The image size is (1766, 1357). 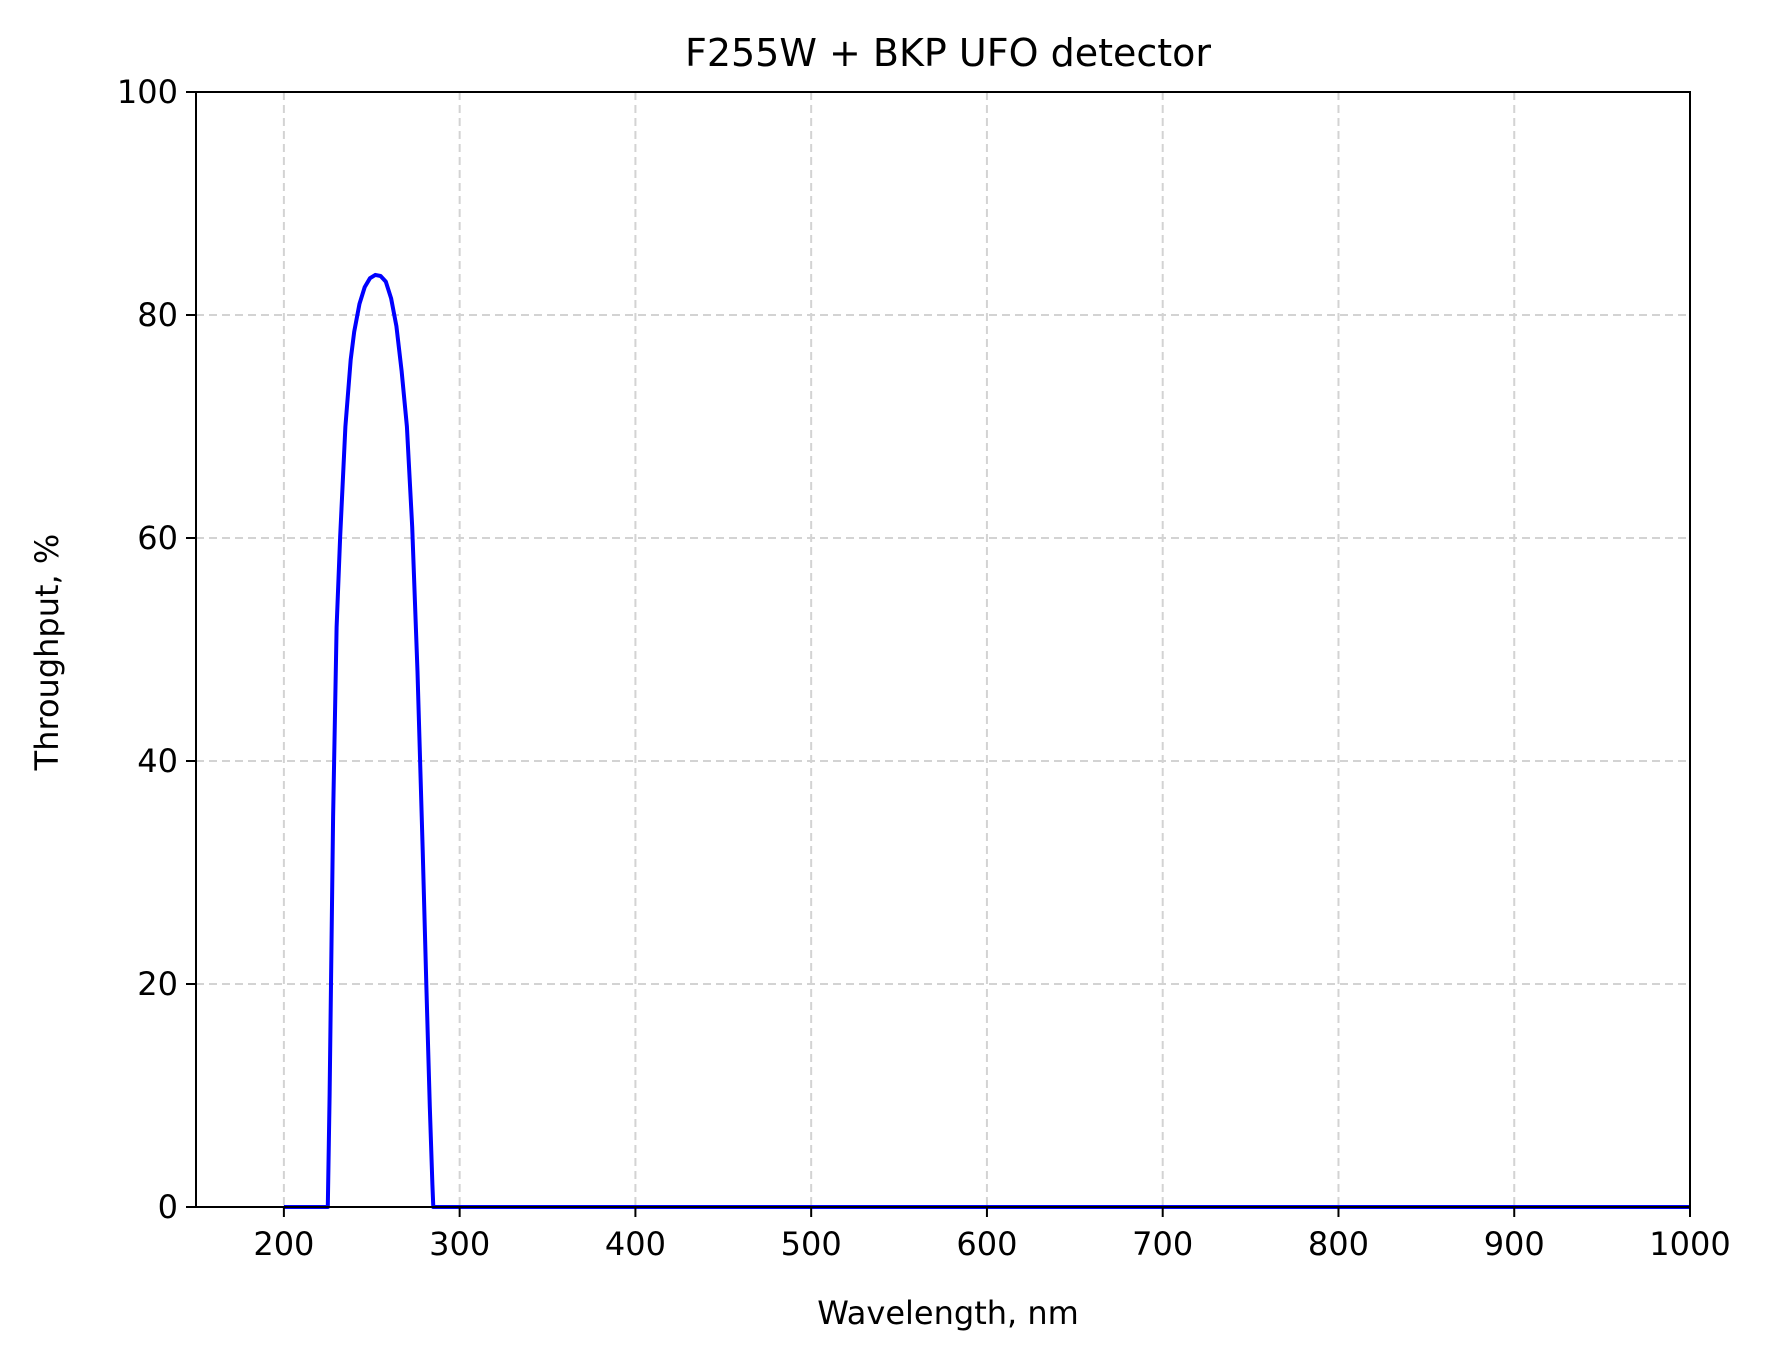 What do you see at coordinates (157, 315) in the screenshot?
I see `y-tick-label: 80` at bounding box center [157, 315].